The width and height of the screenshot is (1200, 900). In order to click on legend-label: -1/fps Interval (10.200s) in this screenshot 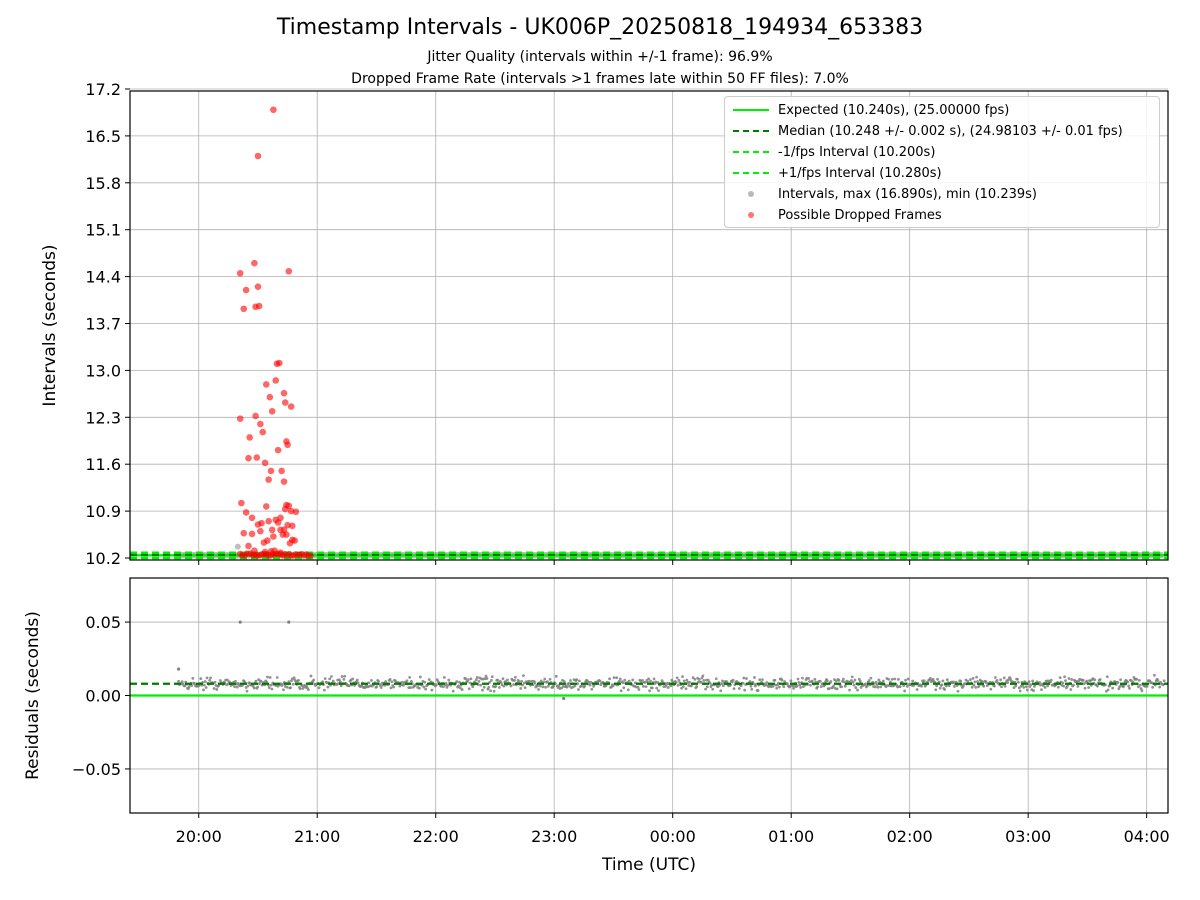, I will do `click(857, 152)`.